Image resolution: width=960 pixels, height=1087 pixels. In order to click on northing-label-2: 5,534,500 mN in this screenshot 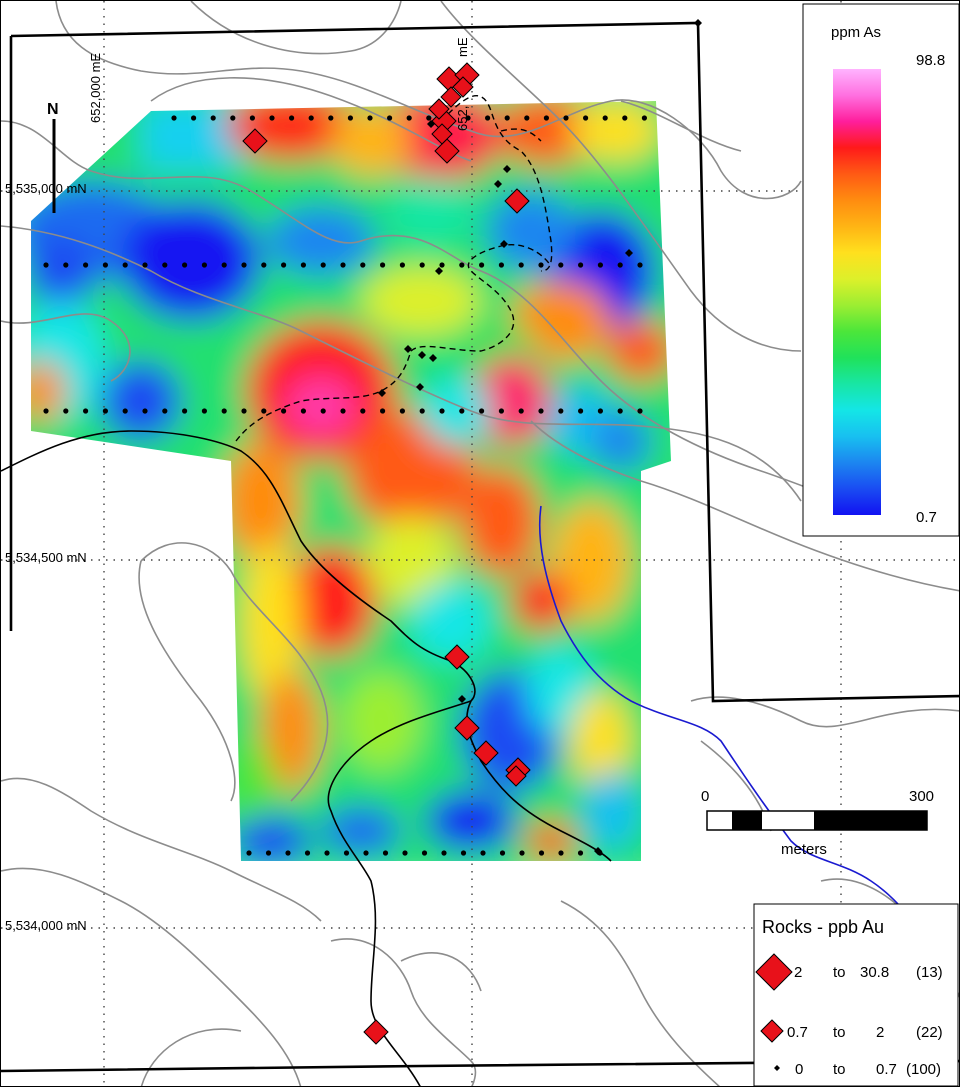, I will do `click(46, 557)`.